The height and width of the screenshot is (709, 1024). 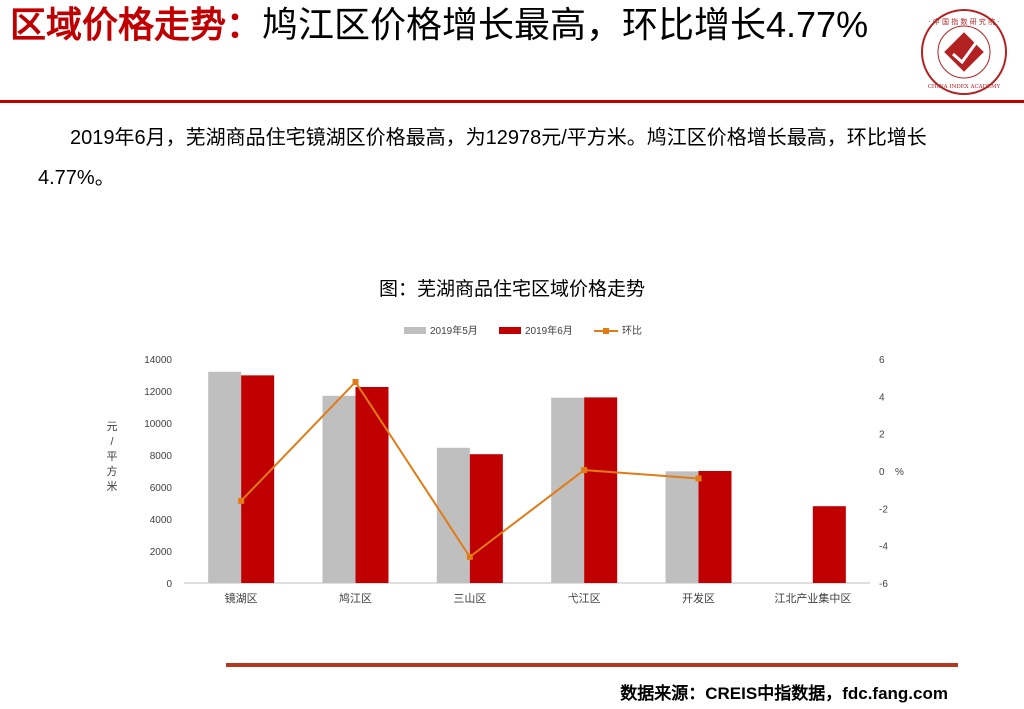 What do you see at coordinates (784, 693) in the screenshot?
I see `data-source: 数据来源：CREIS中指数据，fdc.fang.com` at bounding box center [784, 693].